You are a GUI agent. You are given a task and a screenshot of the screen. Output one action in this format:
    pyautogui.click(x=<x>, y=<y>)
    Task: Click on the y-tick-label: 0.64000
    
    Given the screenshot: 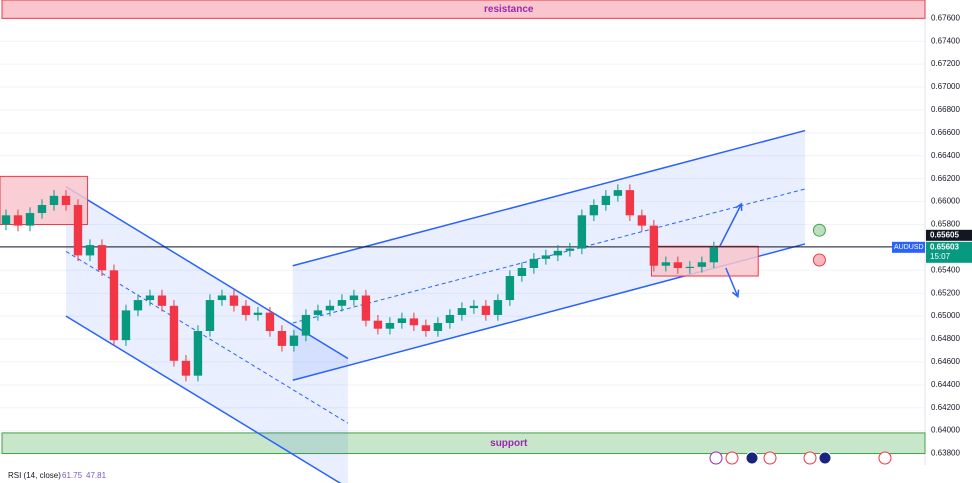 What is the action you would take?
    pyautogui.click(x=945, y=430)
    